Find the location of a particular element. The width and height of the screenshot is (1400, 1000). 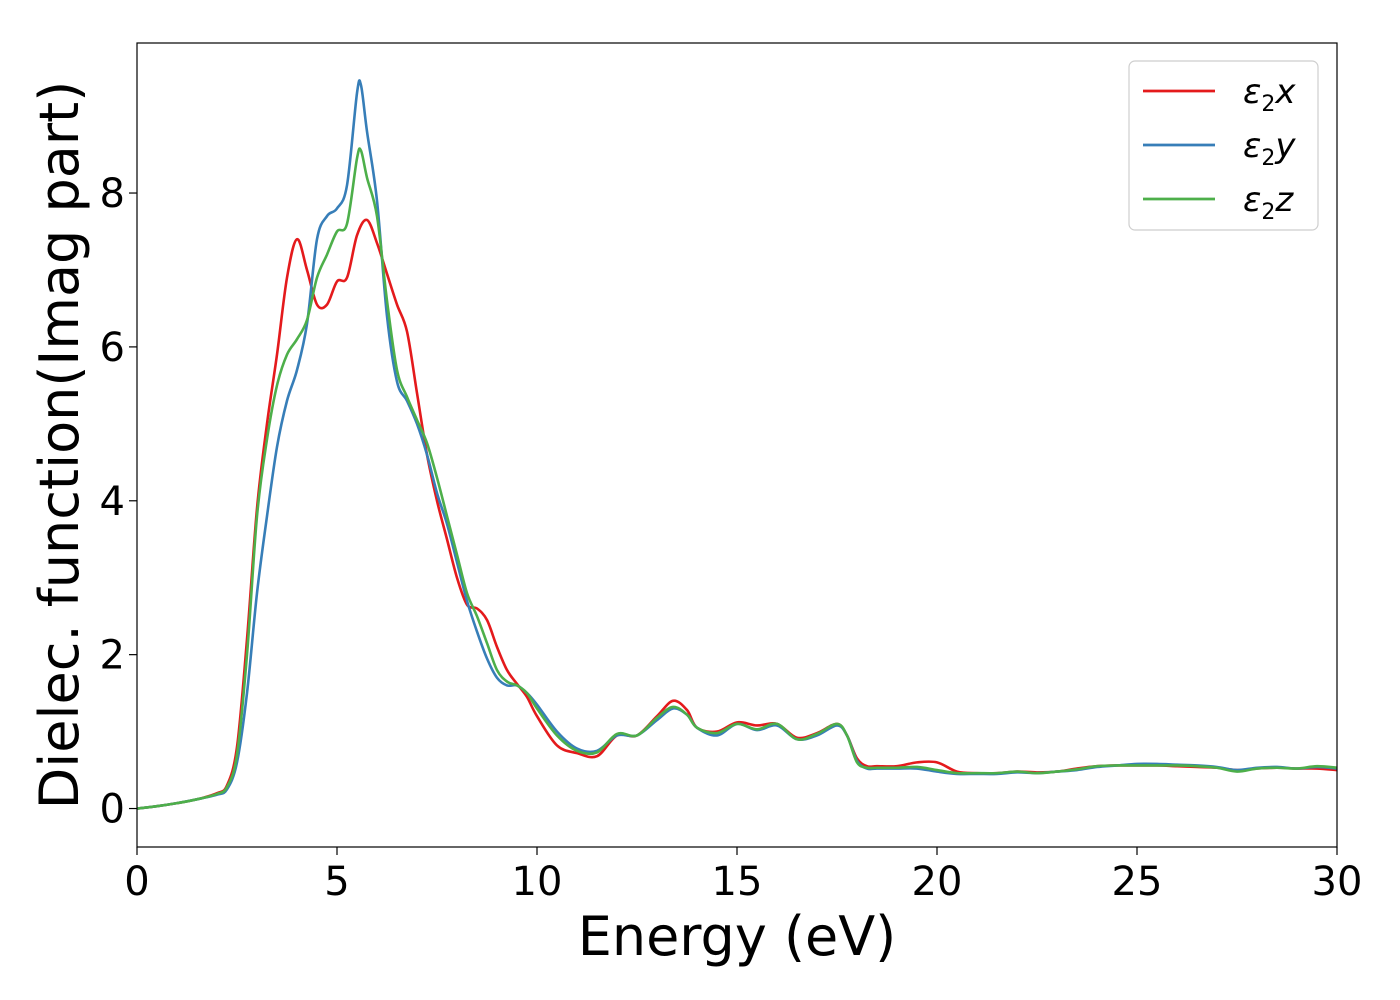

legend-entry-z: ε2z is located at coordinates (1268, 202).